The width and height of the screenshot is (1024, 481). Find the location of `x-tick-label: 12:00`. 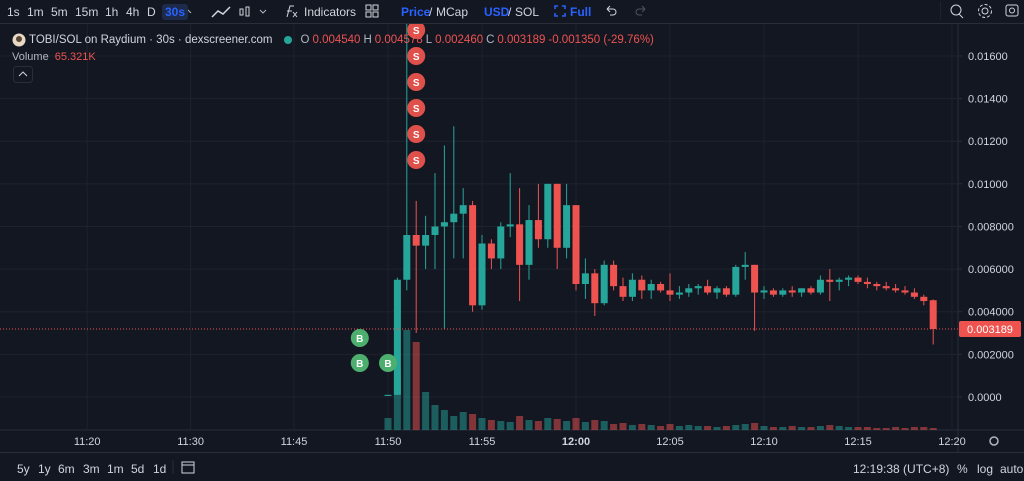

x-tick-label: 12:00 is located at coordinates (576, 442).